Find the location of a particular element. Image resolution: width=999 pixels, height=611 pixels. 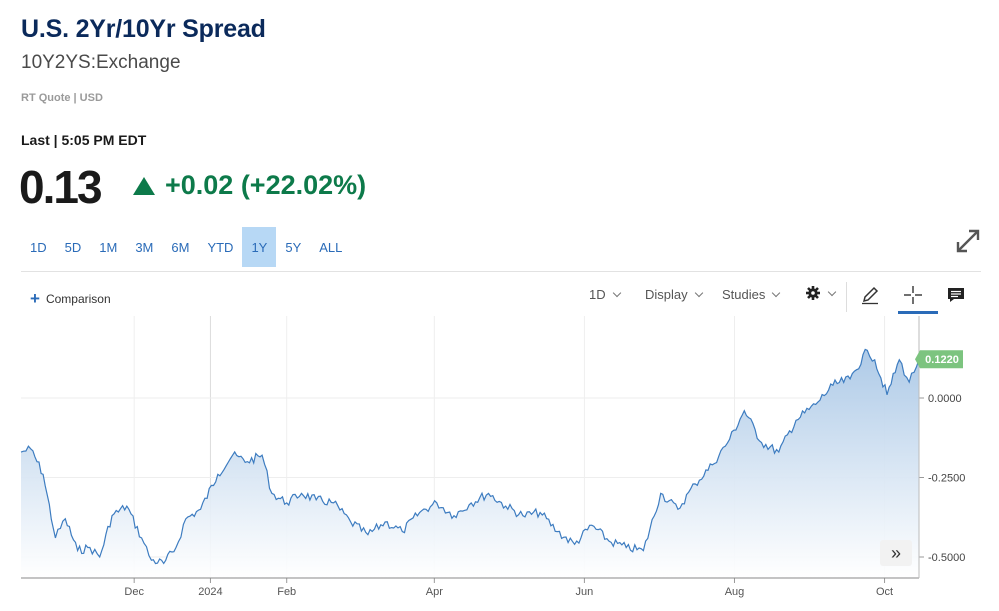

comparison-label: Comparison is located at coordinates (78, 298).